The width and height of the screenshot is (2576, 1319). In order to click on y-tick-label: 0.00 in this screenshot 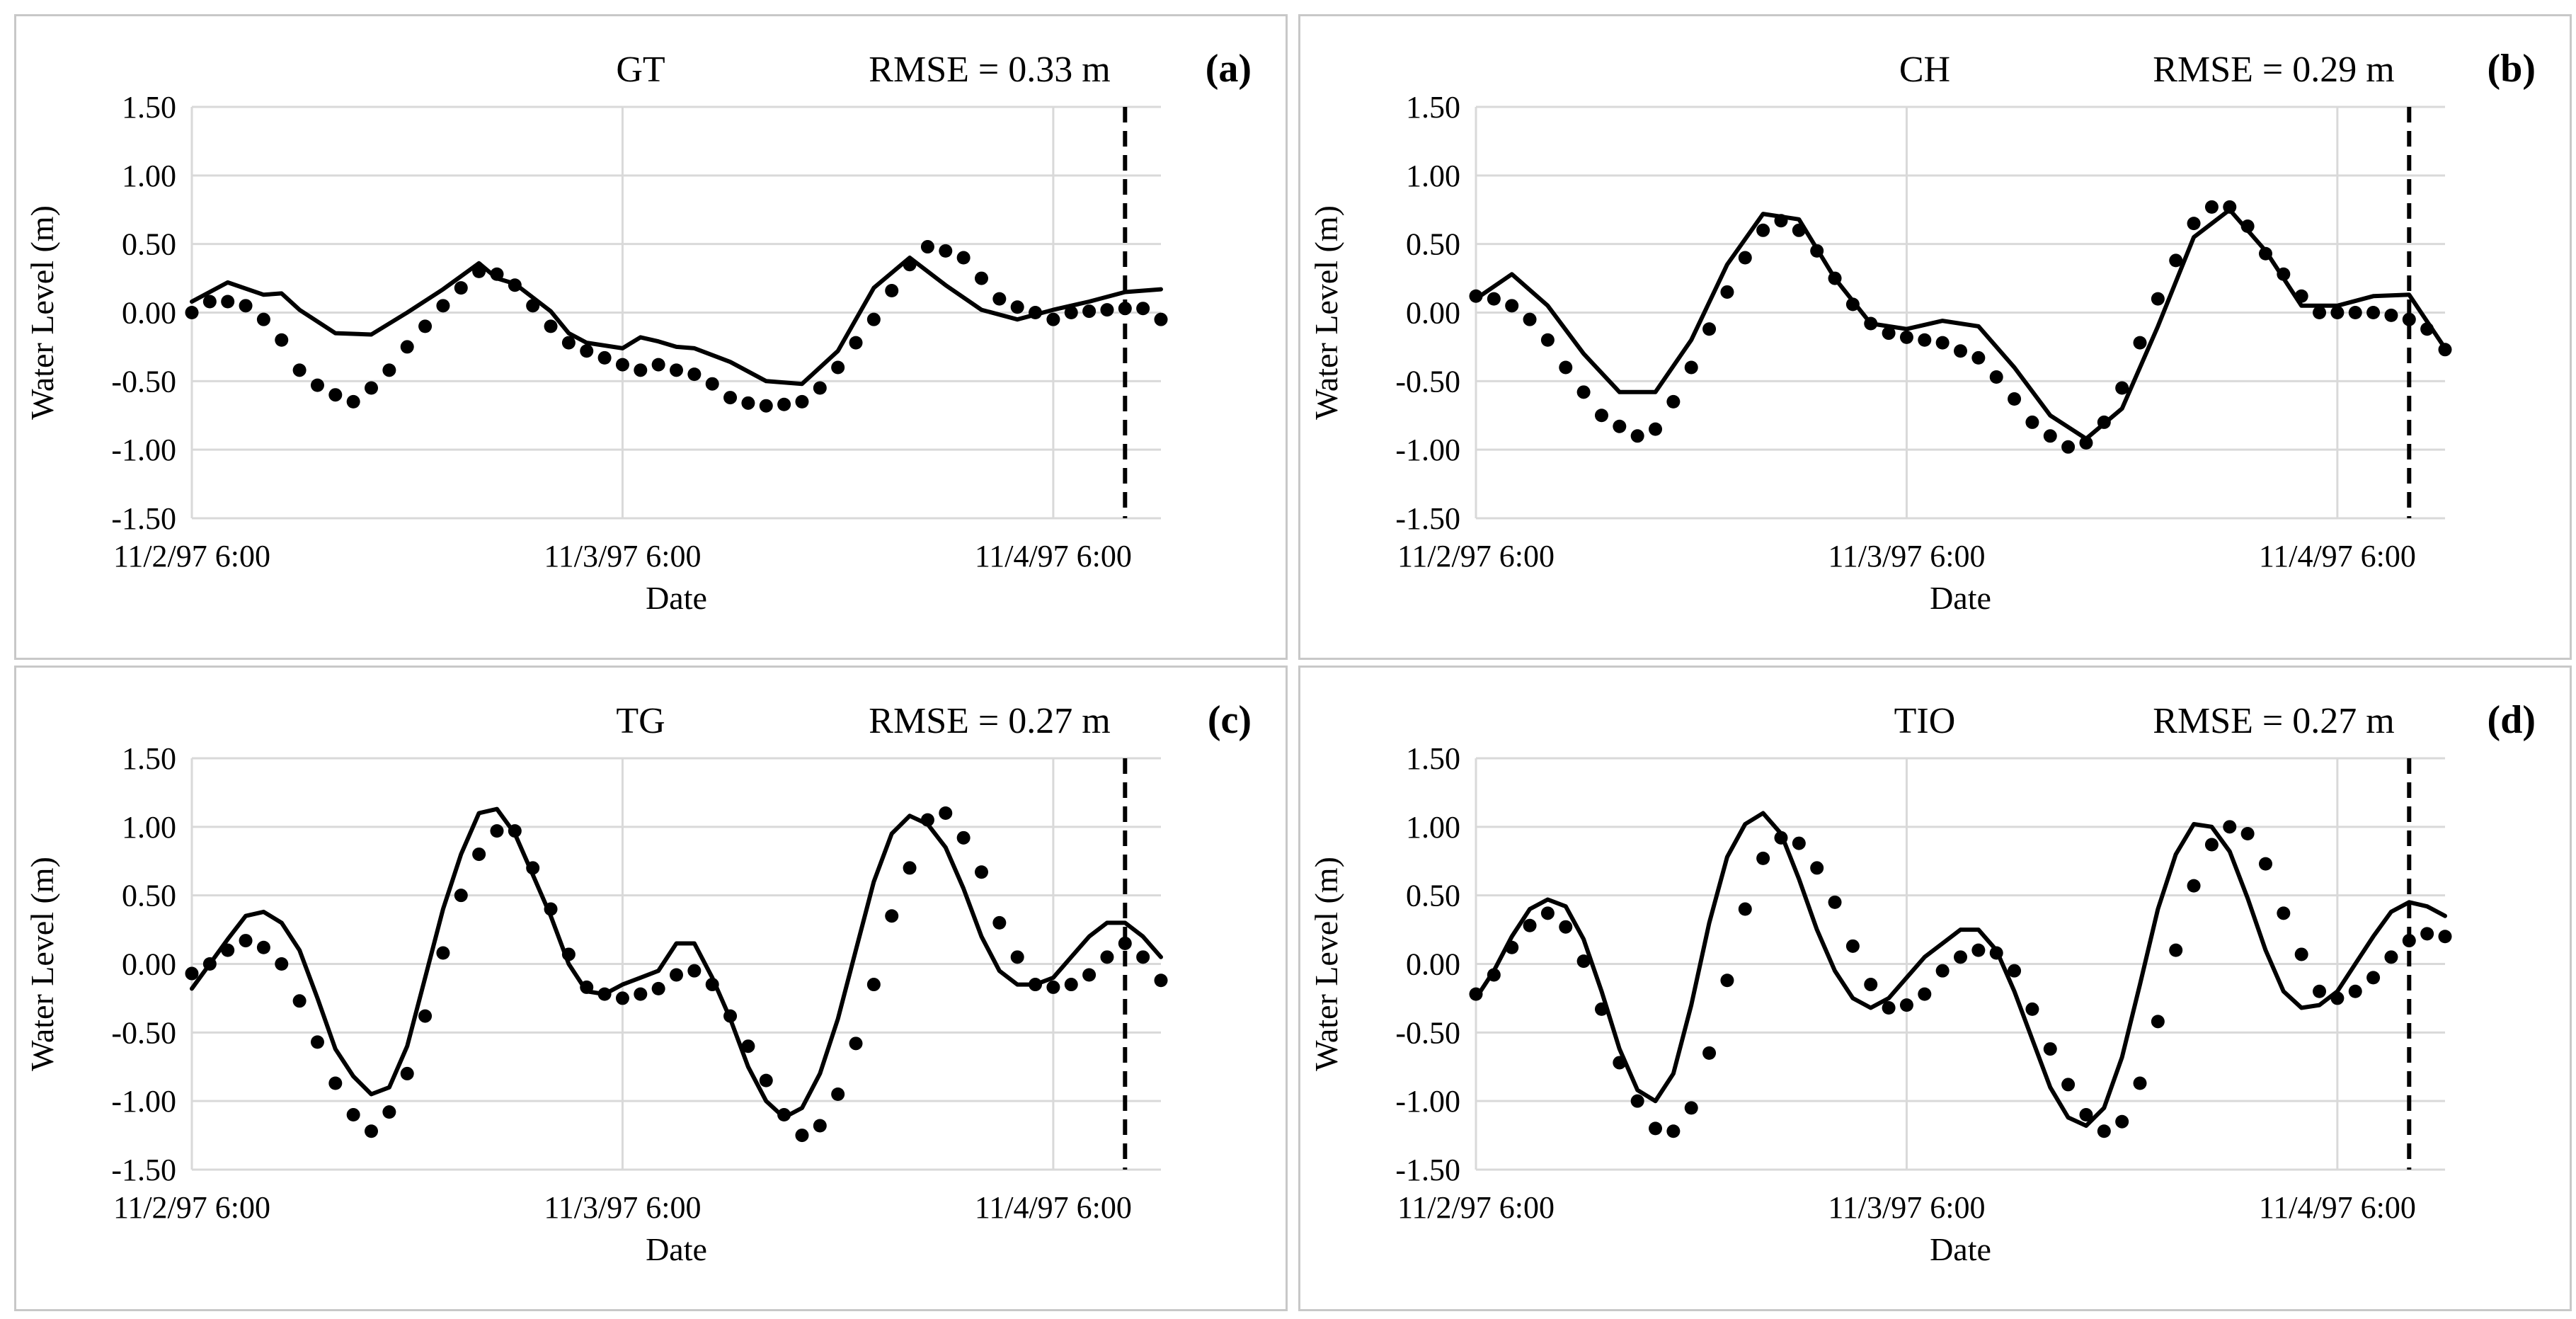, I will do `click(149, 313)`.